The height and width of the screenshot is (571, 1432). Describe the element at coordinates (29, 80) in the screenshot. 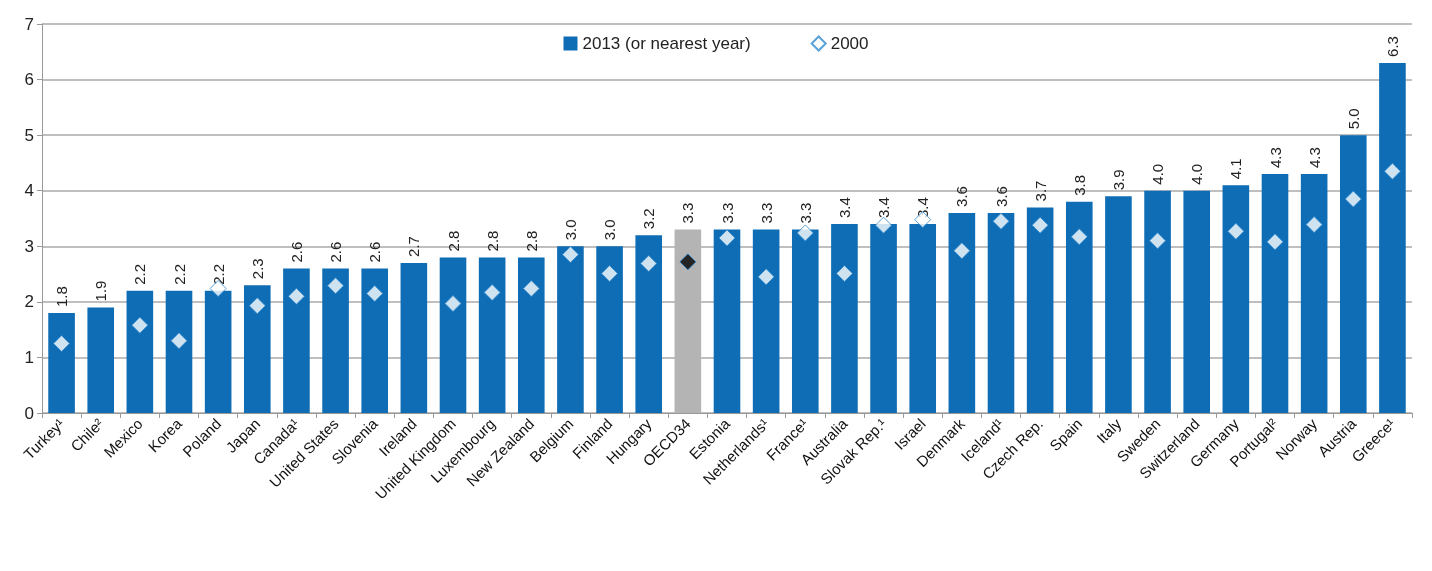

I see `y-tick-label: 6` at that location.